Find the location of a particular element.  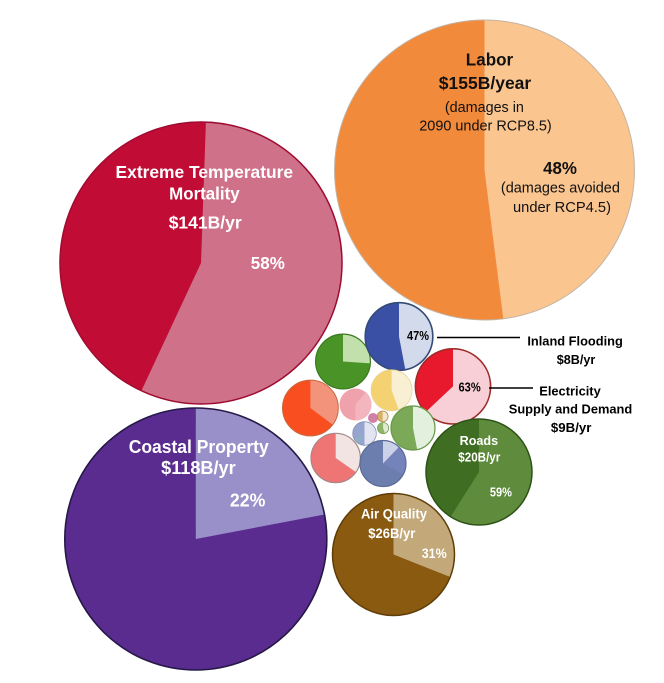

svg-text: Mortality is located at coordinates (204, 193).